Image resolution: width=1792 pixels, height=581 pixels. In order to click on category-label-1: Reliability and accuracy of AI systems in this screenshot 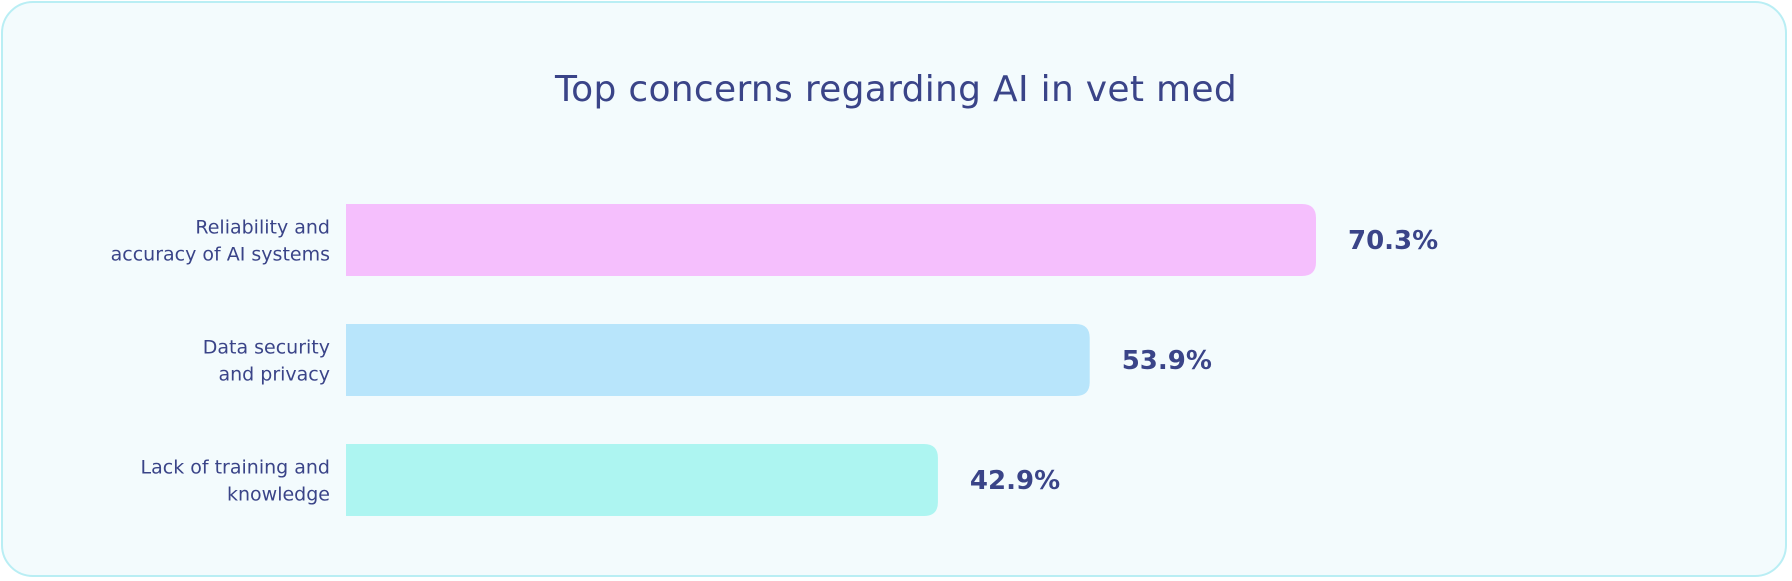, I will do `click(220, 241)`.